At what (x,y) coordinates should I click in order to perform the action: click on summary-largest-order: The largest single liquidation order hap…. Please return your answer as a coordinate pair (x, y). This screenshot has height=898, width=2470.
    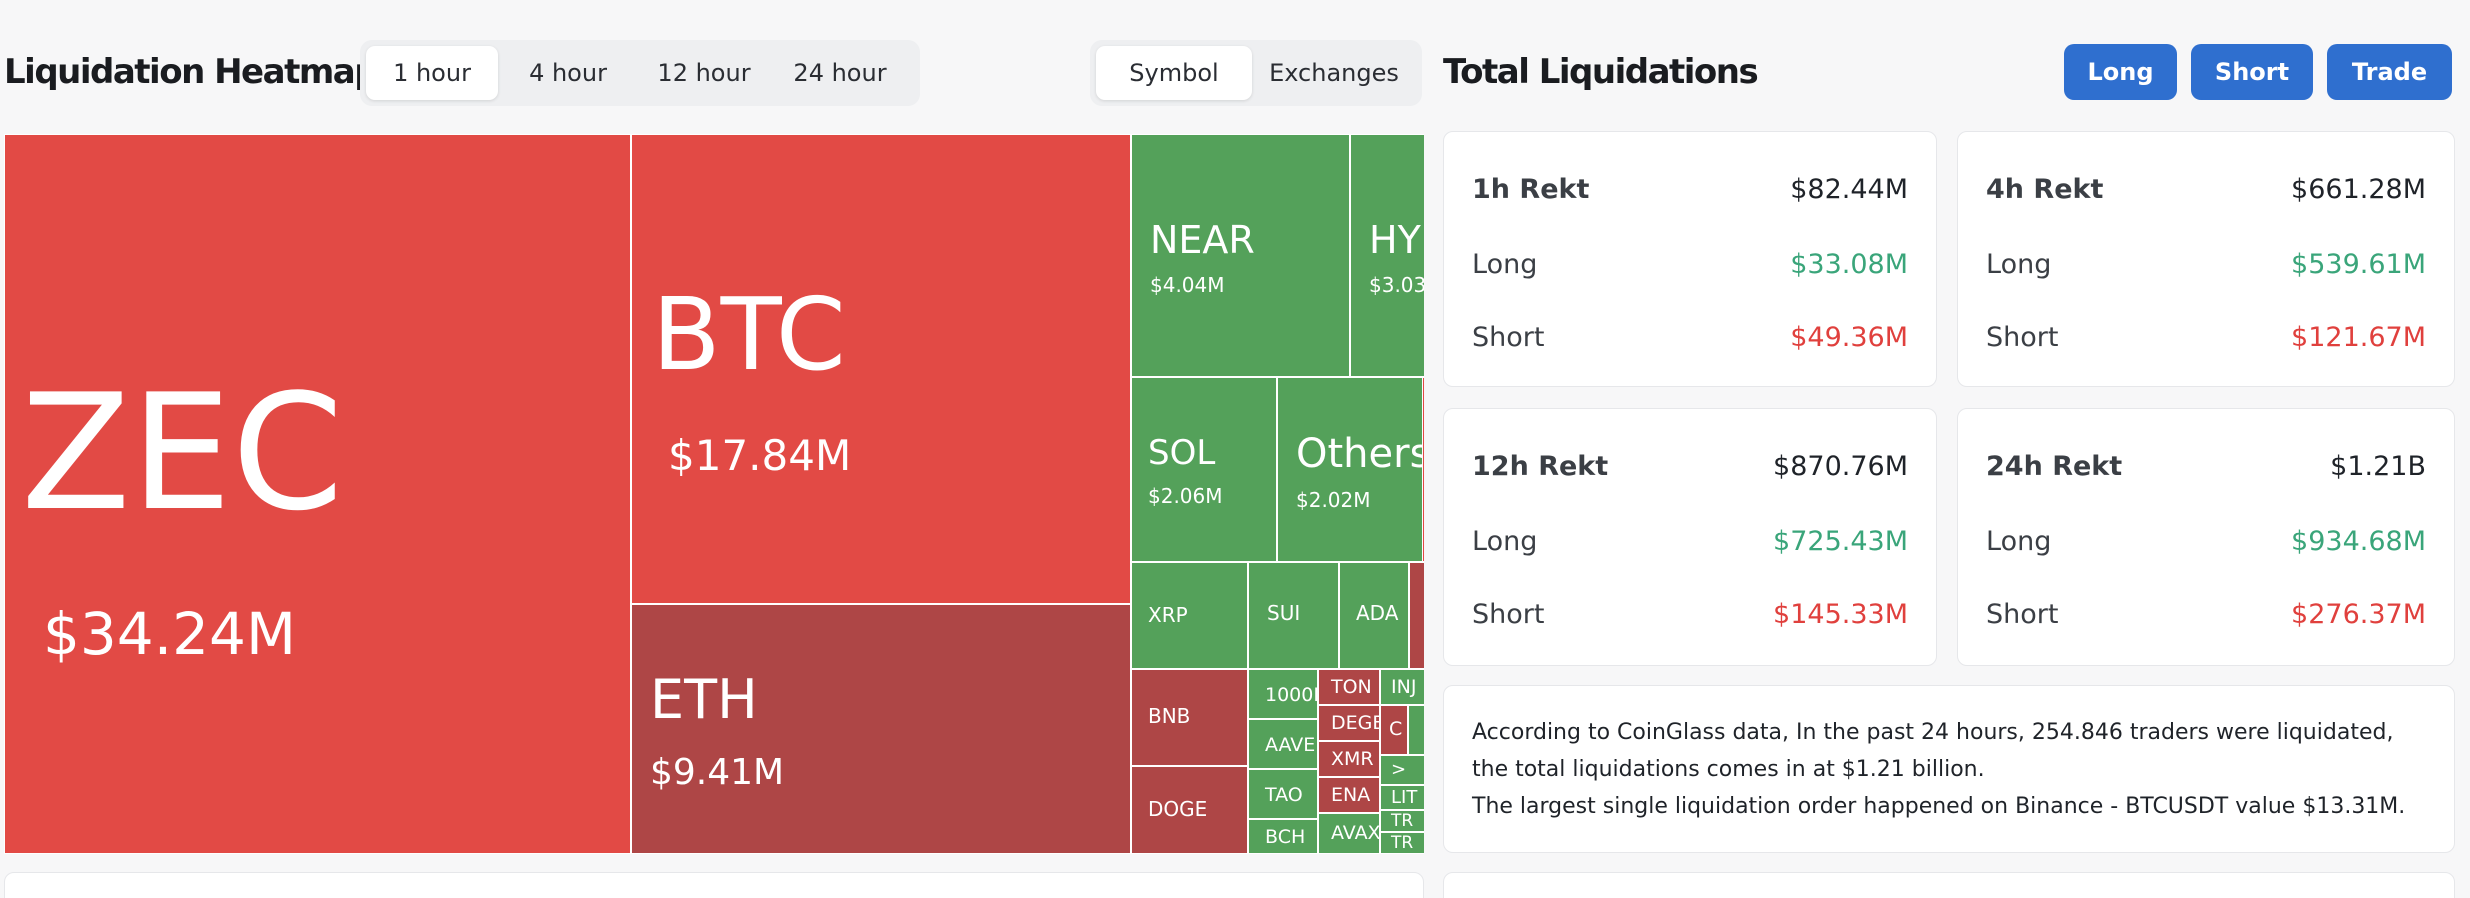
    Looking at the image, I should click on (1939, 806).